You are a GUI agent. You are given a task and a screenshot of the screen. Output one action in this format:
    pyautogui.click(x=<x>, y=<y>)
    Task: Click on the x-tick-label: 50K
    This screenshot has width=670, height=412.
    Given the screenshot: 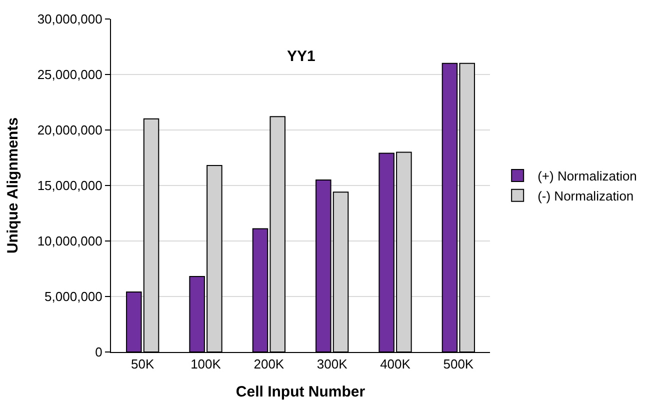 What is the action you would take?
    pyautogui.click(x=142, y=364)
    